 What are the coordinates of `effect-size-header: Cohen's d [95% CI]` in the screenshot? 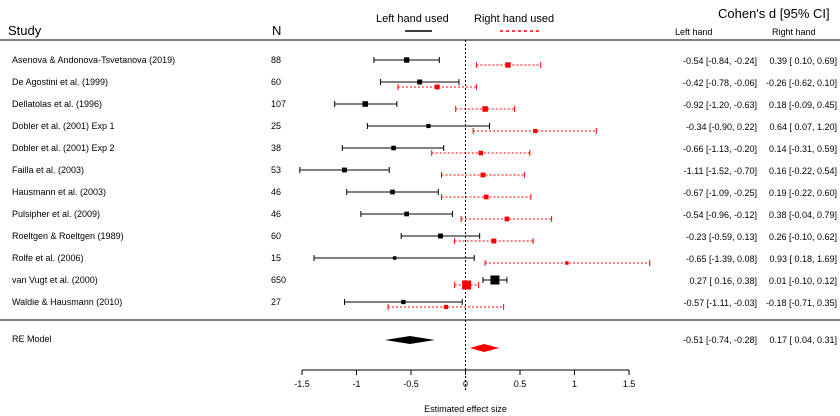 It's located at (774, 13).